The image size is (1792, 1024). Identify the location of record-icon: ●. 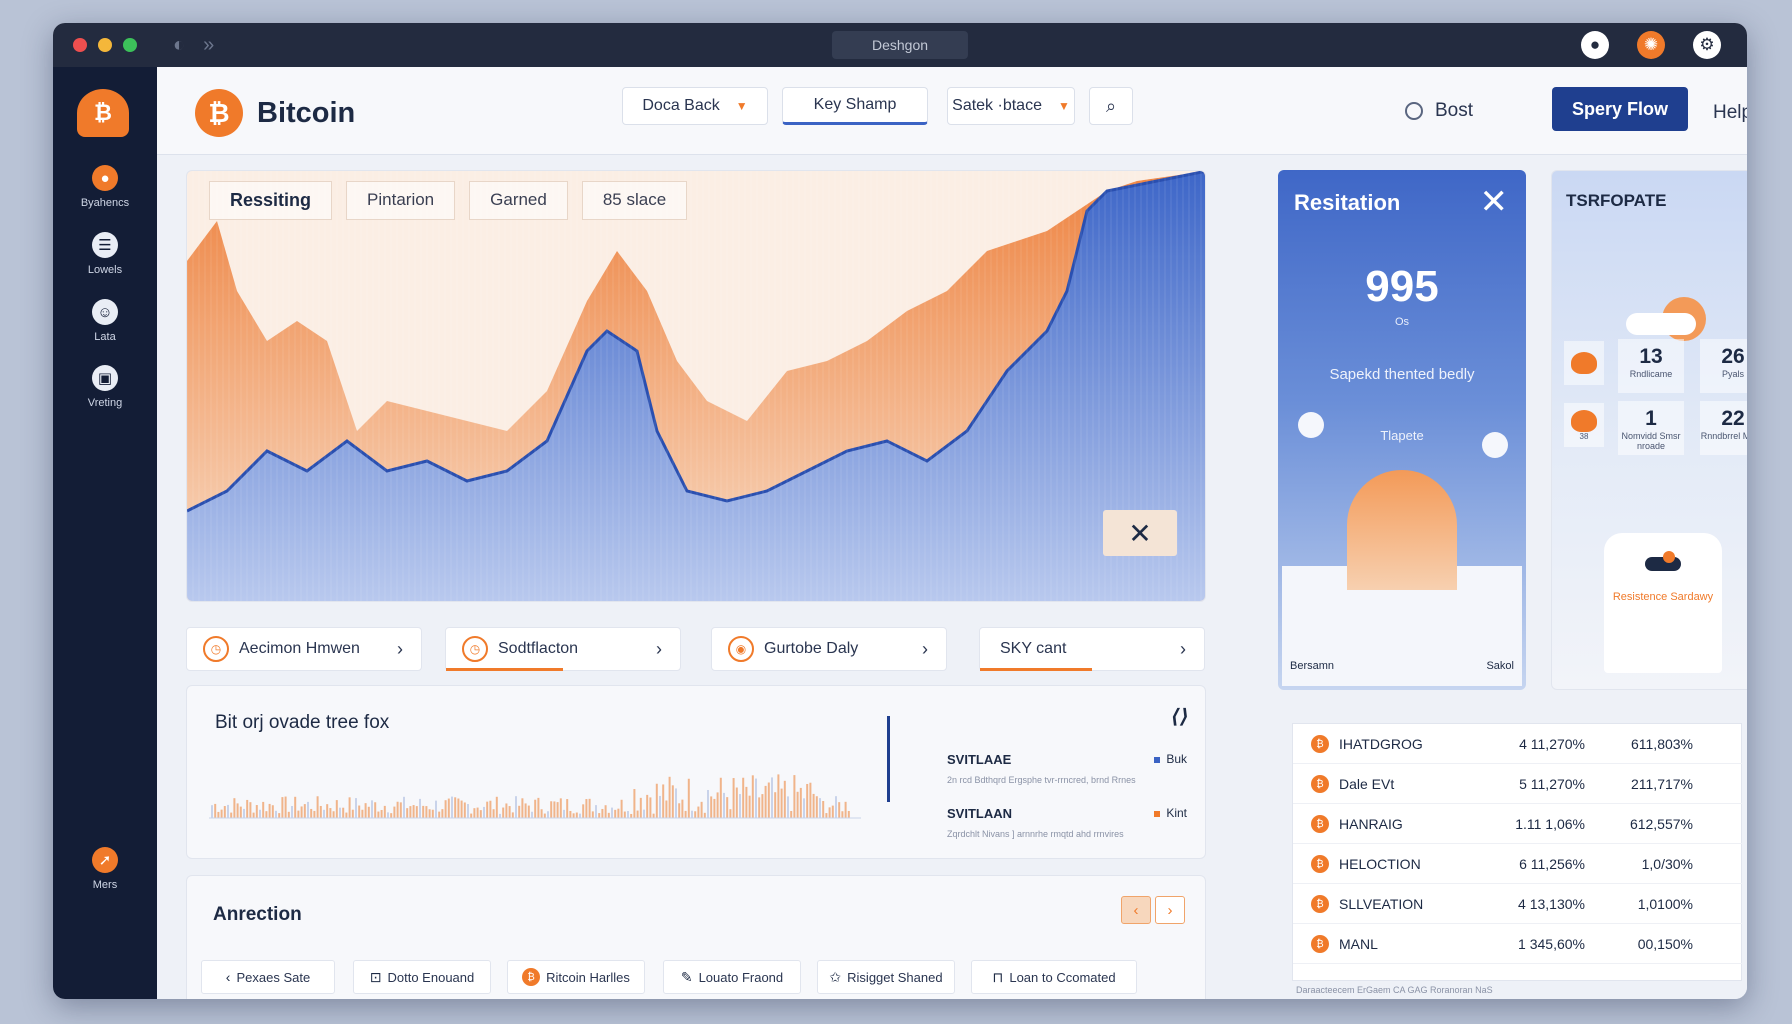
(1595, 45).